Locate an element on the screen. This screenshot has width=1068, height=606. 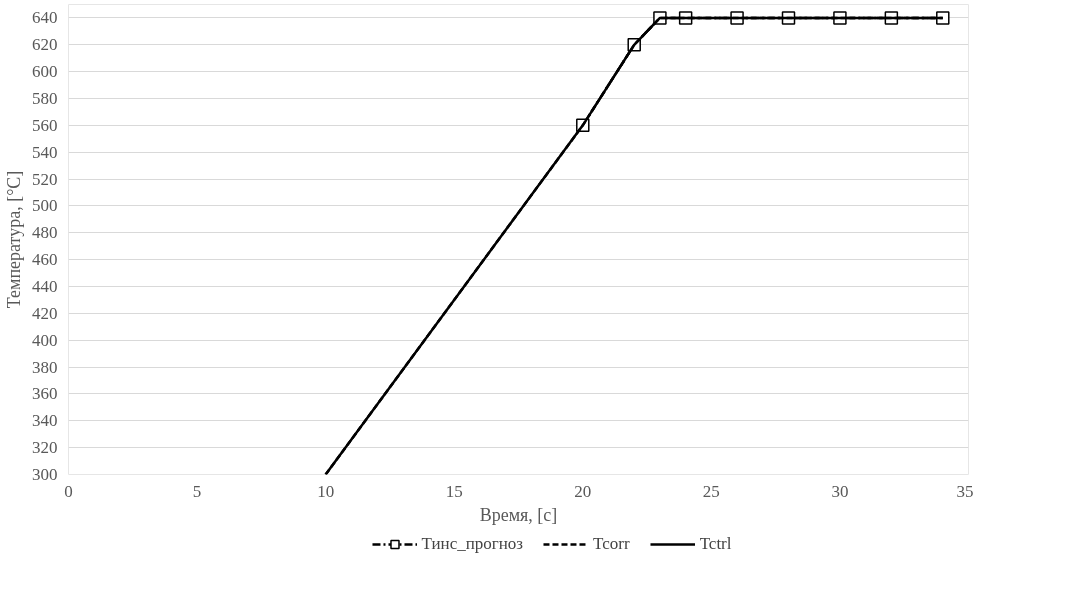
y-tick-label: 620 is located at coordinates (45, 45).